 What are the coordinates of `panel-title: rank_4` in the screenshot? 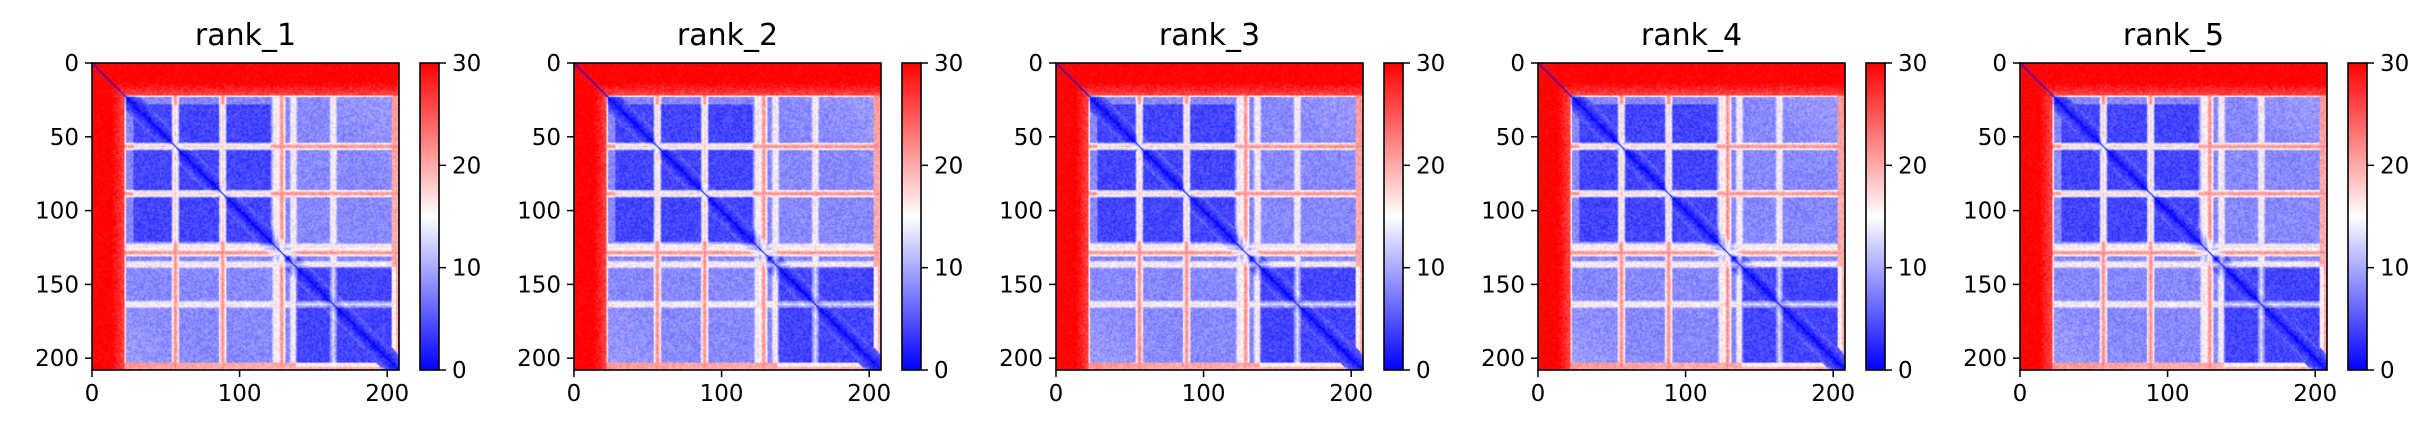 It's located at (1691, 35).